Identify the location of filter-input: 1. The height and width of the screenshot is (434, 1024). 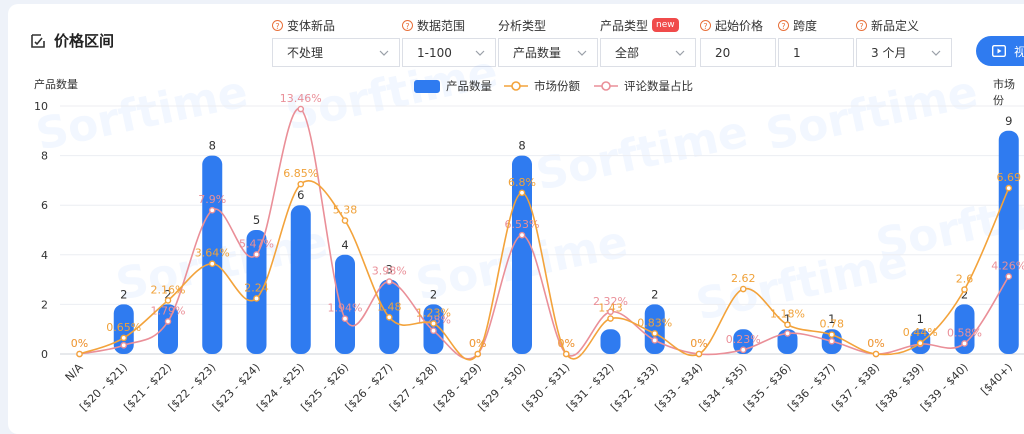
(816, 52).